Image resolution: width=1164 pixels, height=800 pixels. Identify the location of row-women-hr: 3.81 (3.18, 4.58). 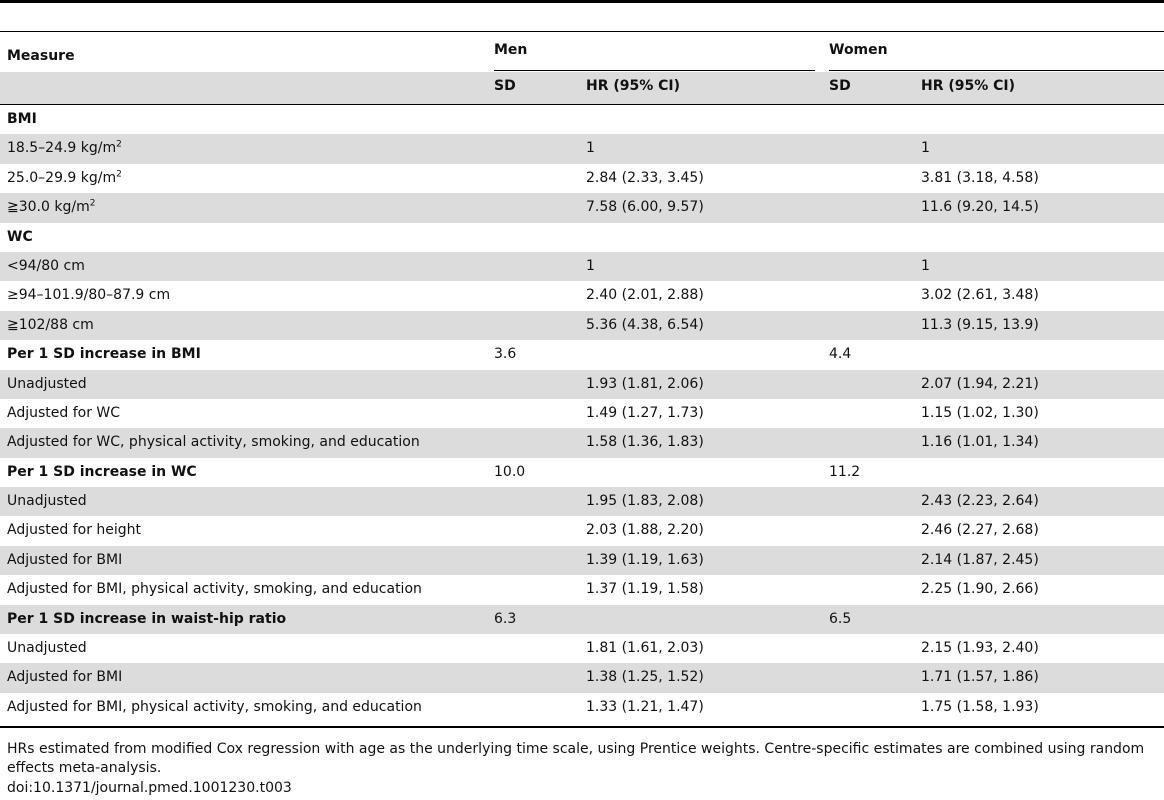
(980, 177).